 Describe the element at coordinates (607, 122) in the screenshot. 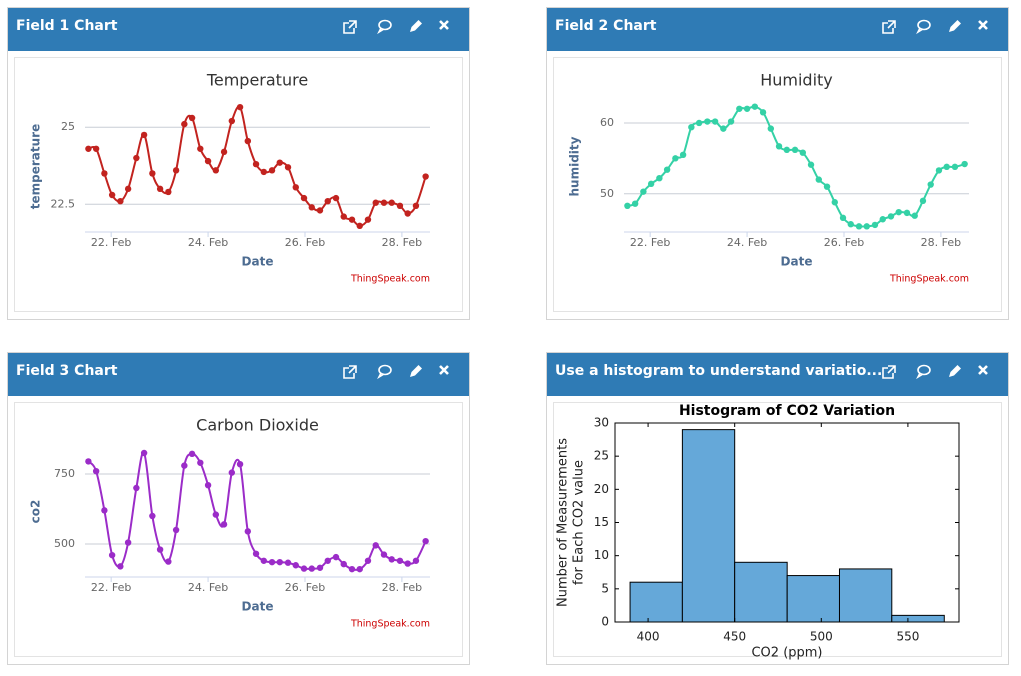

I see `y-tick-label: 60` at that location.